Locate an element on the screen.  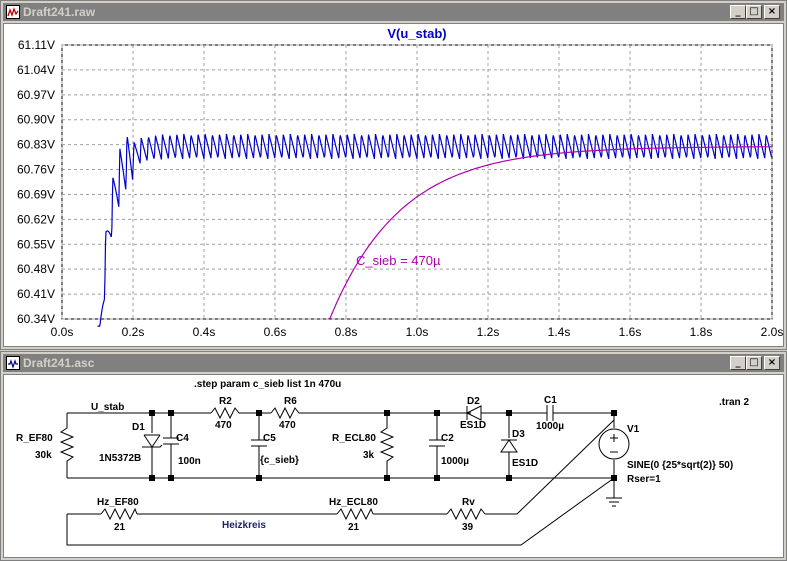
v1-rser: Rser=1 is located at coordinates (644, 479).